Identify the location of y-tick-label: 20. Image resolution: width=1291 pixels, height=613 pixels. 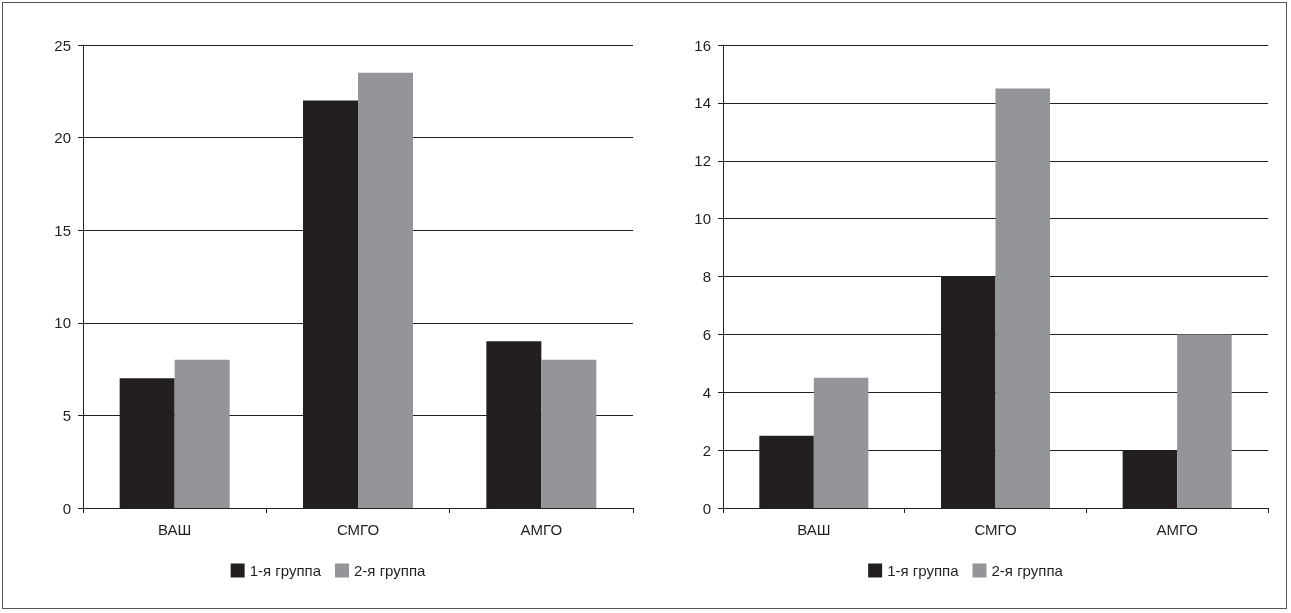
(62, 138).